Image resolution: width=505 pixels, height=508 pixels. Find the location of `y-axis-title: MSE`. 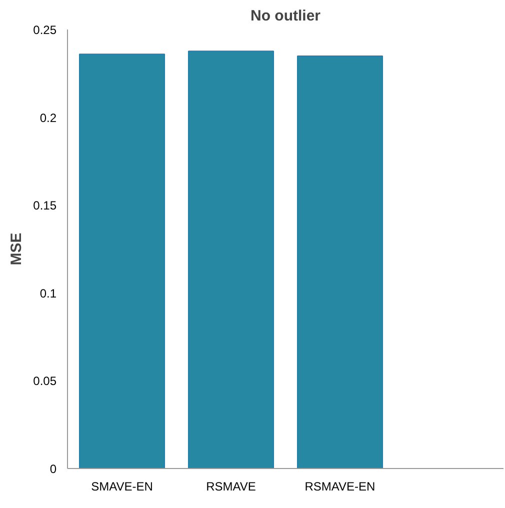

y-axis-title: MSE is located at coordinates (17, 249).